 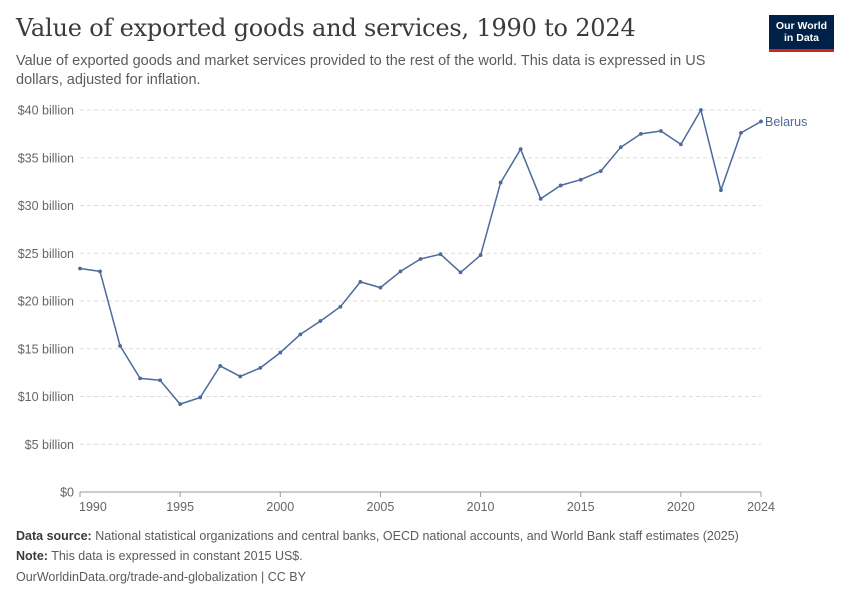 What do you see at coordinates (180, 507) in the screenshot?
I see `x-tick-label: 1995` at bounding box center [180, 507].